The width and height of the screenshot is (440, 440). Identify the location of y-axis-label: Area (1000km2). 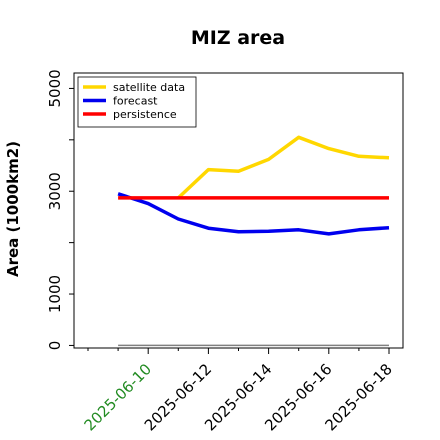
(13, 209).